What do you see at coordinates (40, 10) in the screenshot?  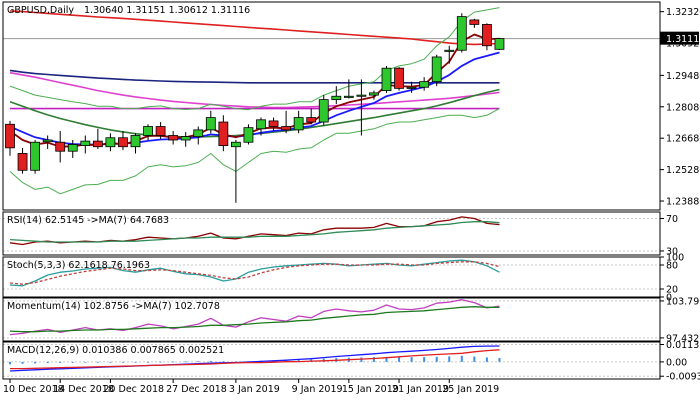 I see `chart-symbol-title: GBPUSD,Daily` at bounding box center [40, 10].